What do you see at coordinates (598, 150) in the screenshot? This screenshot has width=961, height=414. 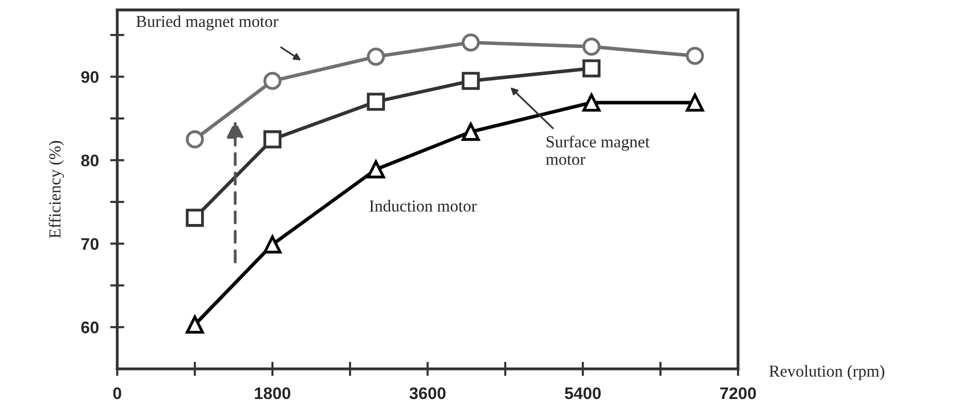 I see `annotation: Surface magnet motor` at bounding box center [598, 150].